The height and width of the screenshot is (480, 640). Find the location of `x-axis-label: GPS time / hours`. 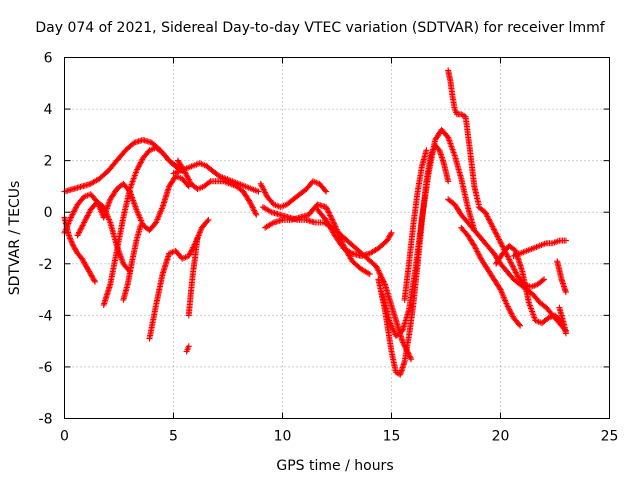

x-axis-label: GPS time / hours is located at coordinates (334, 466).